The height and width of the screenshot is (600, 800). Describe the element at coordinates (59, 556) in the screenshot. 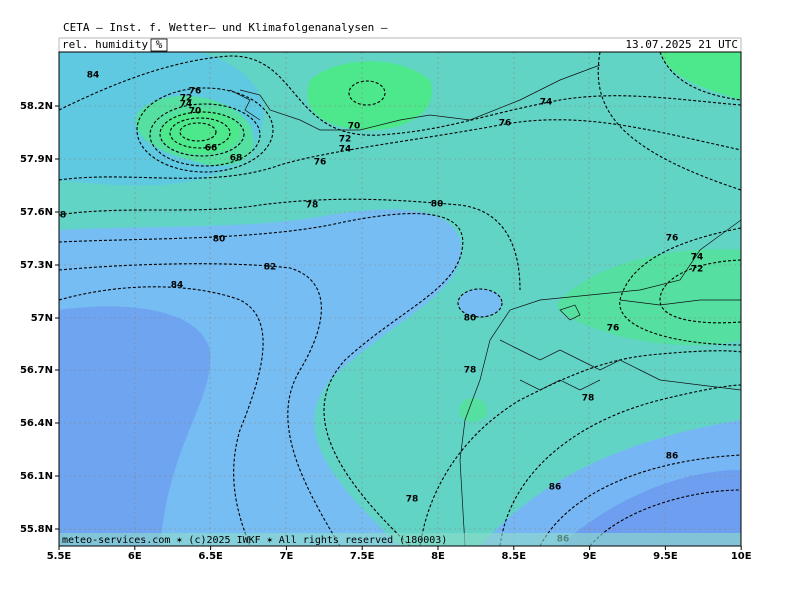

I see `lon-label: 5.5E` at that location.